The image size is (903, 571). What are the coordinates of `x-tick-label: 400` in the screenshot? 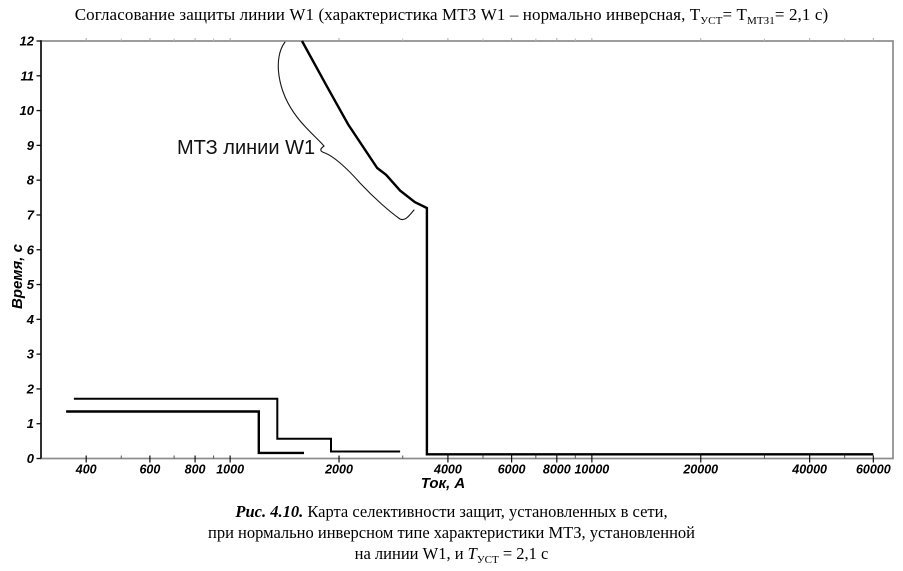 It's located at (86, 470).